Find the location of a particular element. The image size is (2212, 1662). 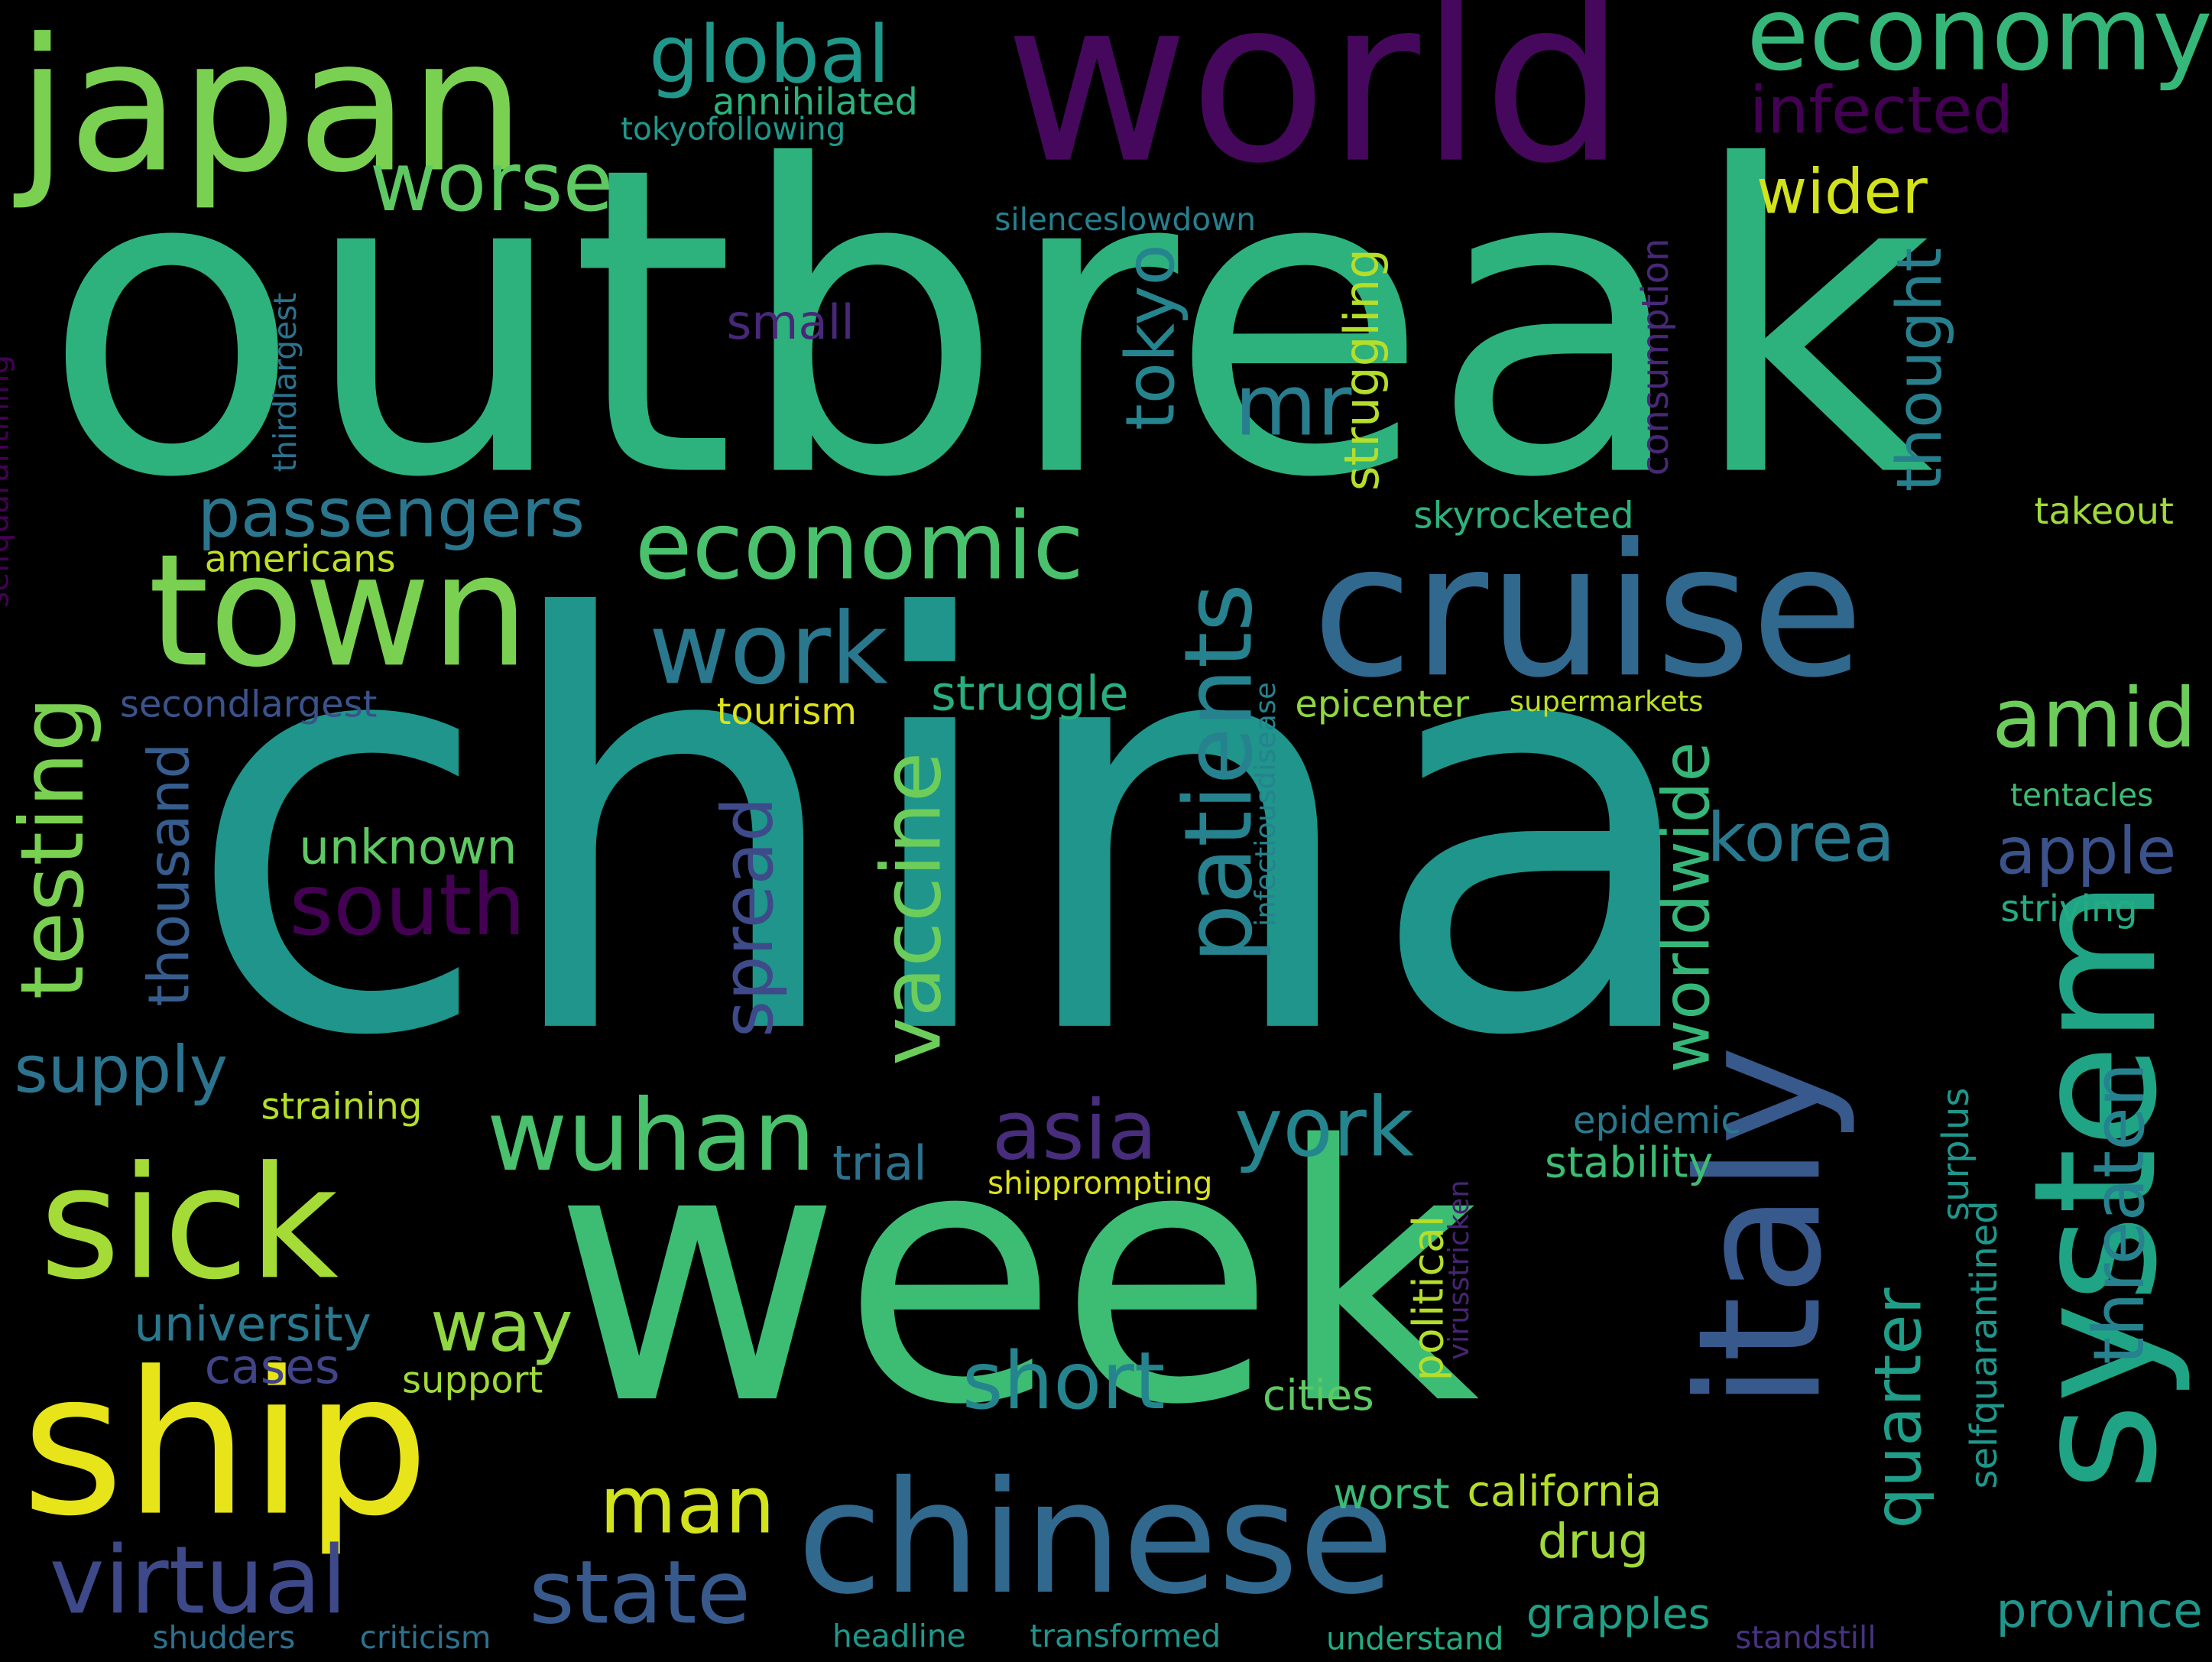

word: shudders is located at coordinates (224, 1639).